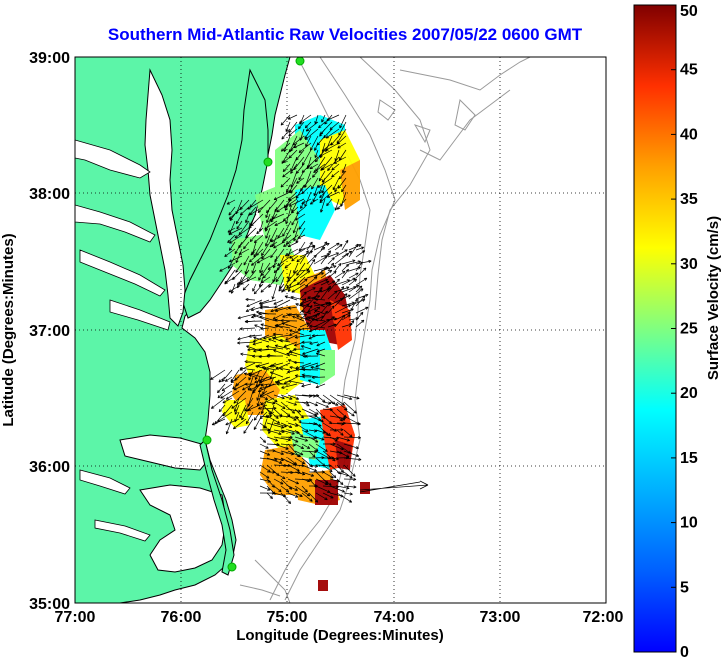  I want to click on colorbar-tick-label: 35, so click(689, 199).